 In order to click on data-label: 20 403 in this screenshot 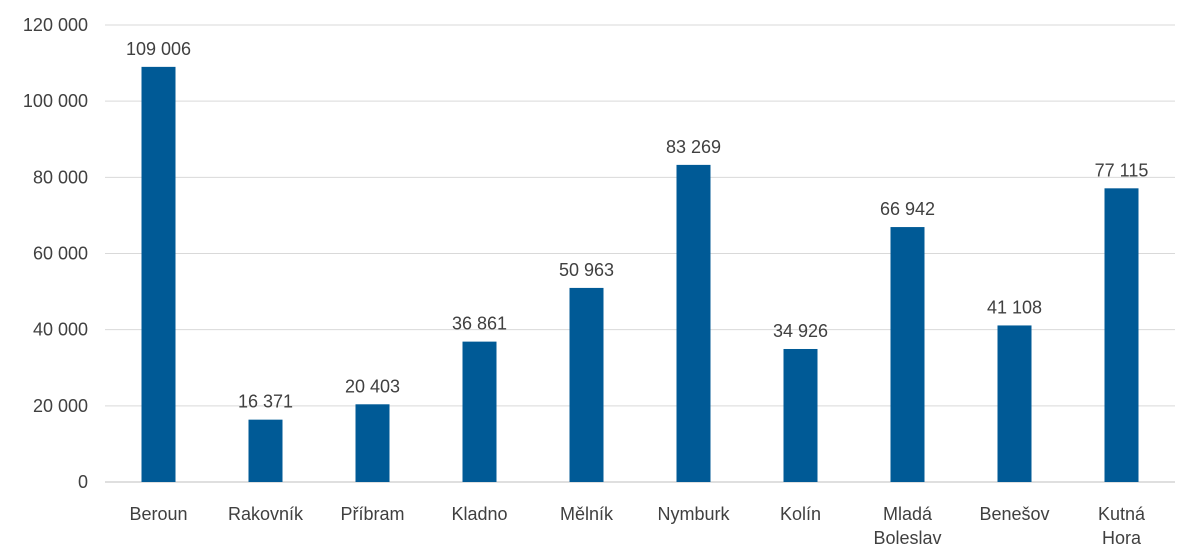, I will do `click(372, 386)`.